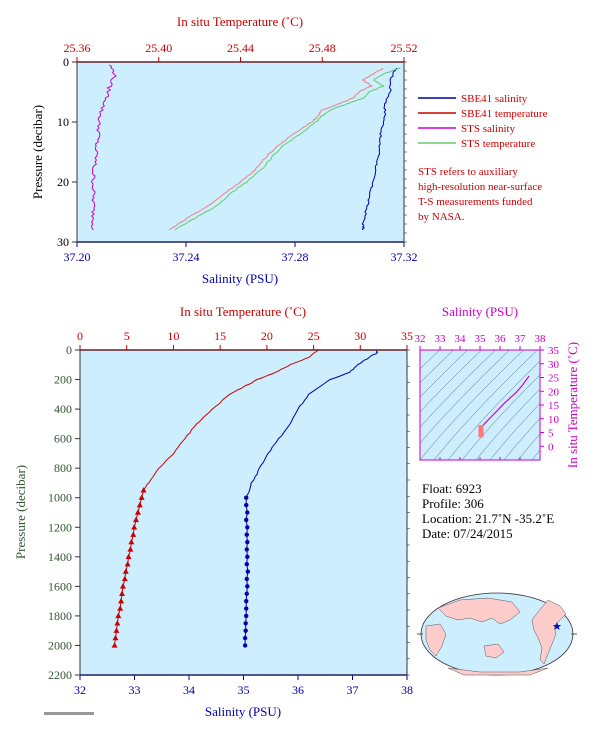  Describe the element at coordinates (554, 365) in the screenshot. I see `ts-temperature-tick-label: 30` at that location.